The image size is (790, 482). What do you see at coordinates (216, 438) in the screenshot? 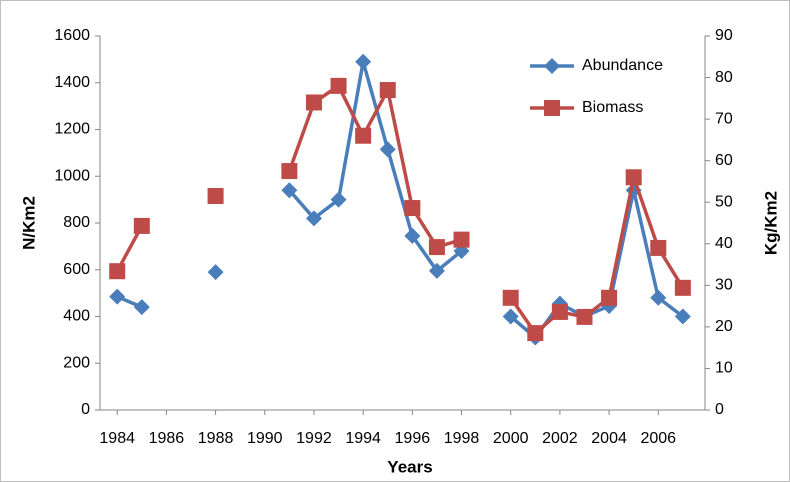
I see `x-tick-label: 1988` at bounding box center [216, 438].